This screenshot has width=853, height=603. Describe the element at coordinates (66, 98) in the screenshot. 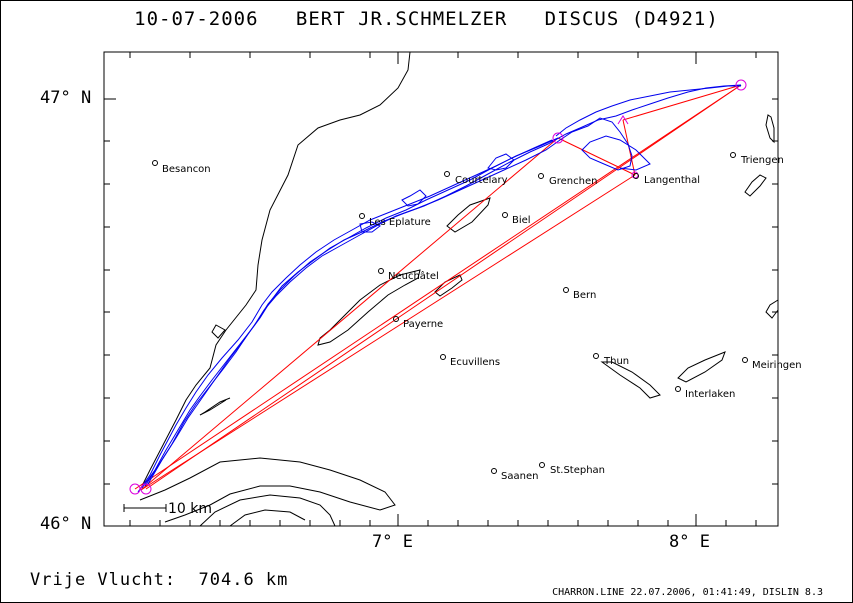

I see `lat-label-top: 47° N` at that location.